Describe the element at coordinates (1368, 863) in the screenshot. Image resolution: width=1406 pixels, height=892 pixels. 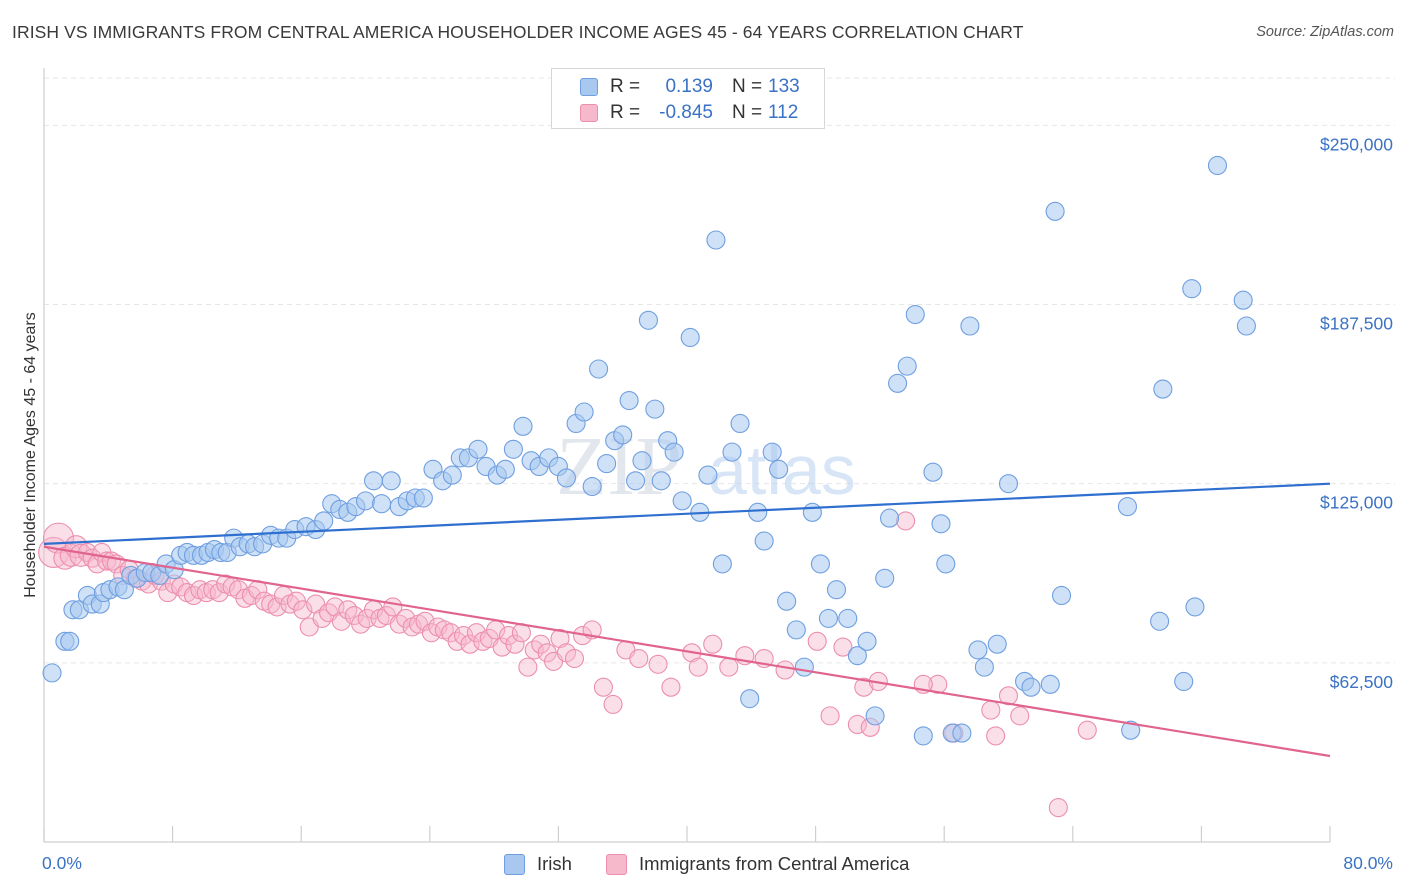
I see `x-tick-label-last: 80.0%` at that location.